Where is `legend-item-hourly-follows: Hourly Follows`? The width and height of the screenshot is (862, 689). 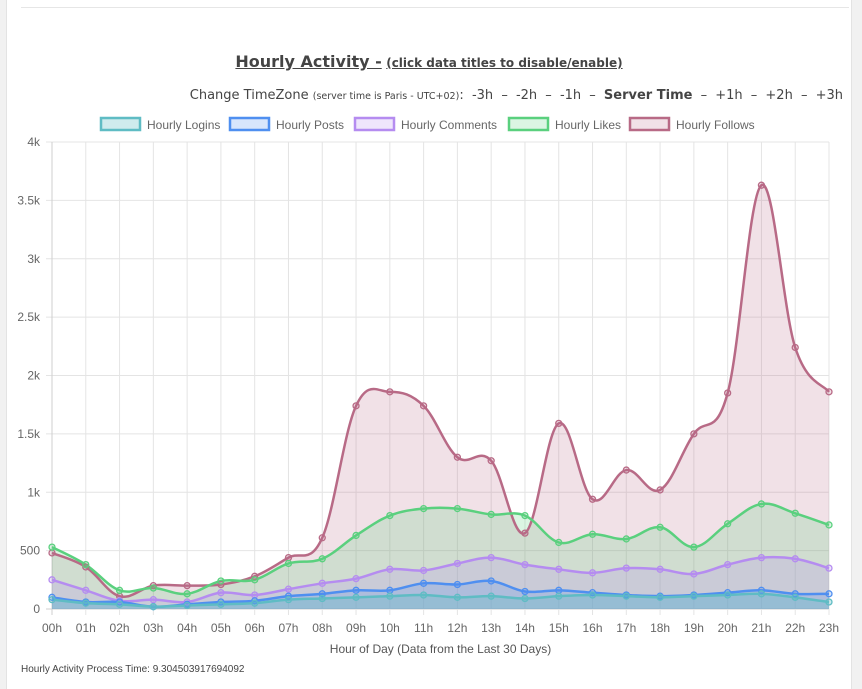 legend-item-hourly-follows: Hourly Follows is located at coordinates (691, 124).